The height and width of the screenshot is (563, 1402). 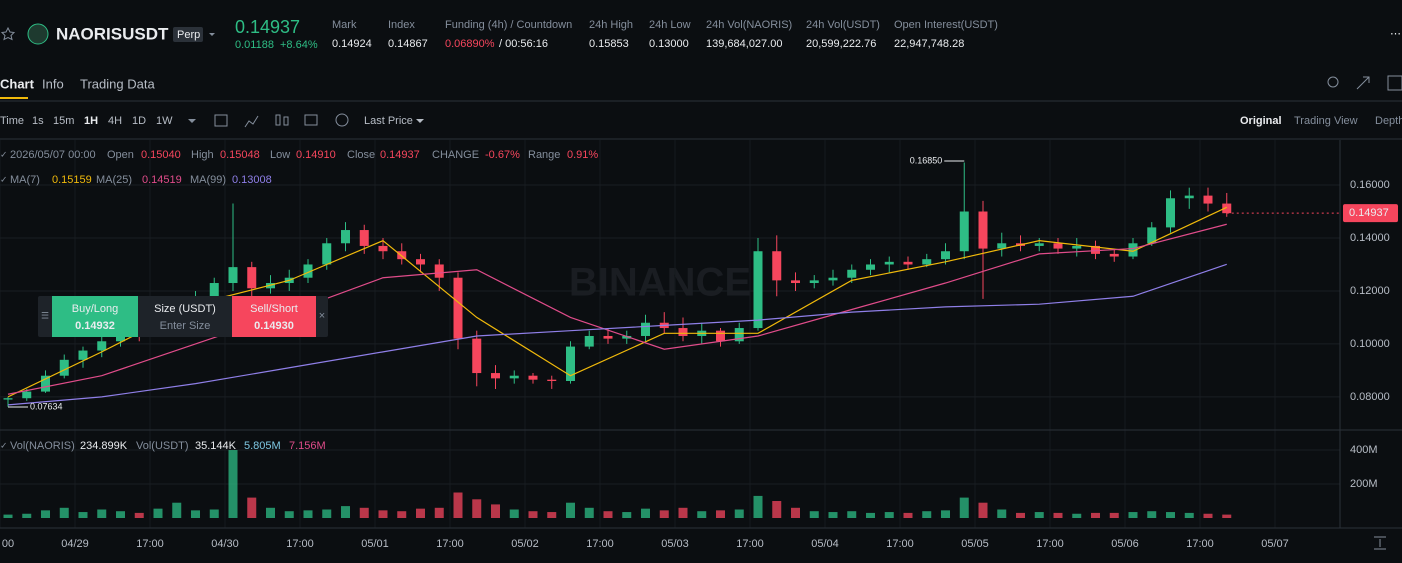 What do you see at coordinates (63, 121) in the screenshot?
I see `interval: 15m` at bounding box center [63, 121].